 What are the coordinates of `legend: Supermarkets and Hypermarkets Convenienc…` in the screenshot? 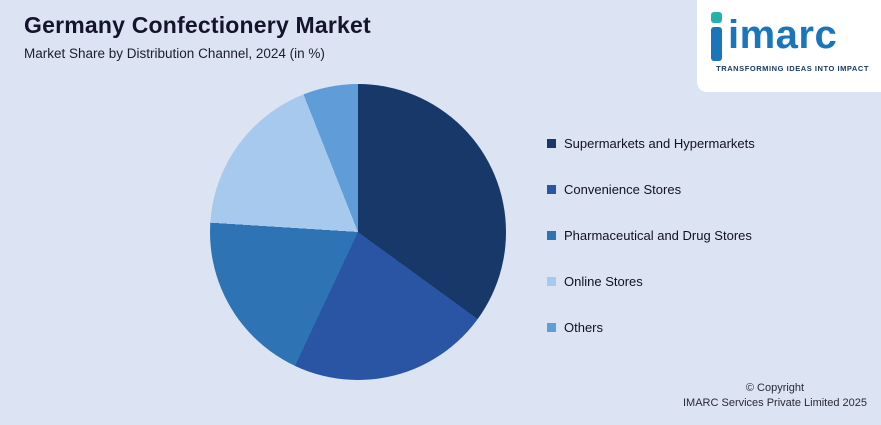 It's located at (651, 235).